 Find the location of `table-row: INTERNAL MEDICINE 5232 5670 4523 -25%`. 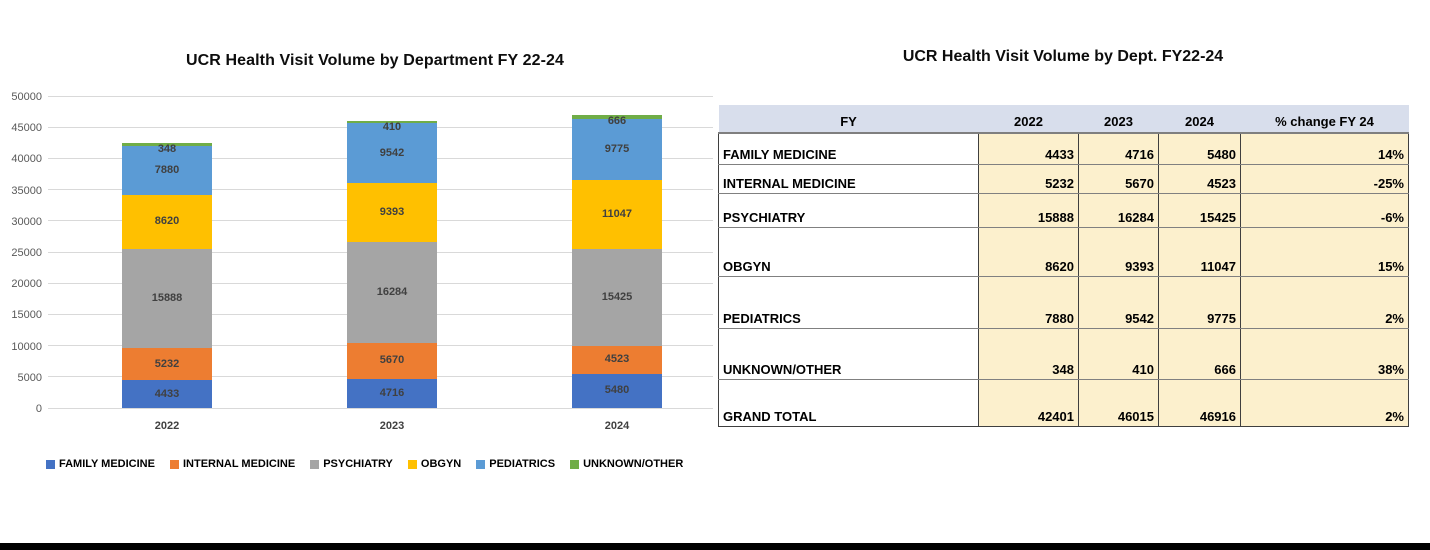

table-row: INTERNAL MEDICINE 5232 5670 4523 -25% is located at coordinates (1063, 179).